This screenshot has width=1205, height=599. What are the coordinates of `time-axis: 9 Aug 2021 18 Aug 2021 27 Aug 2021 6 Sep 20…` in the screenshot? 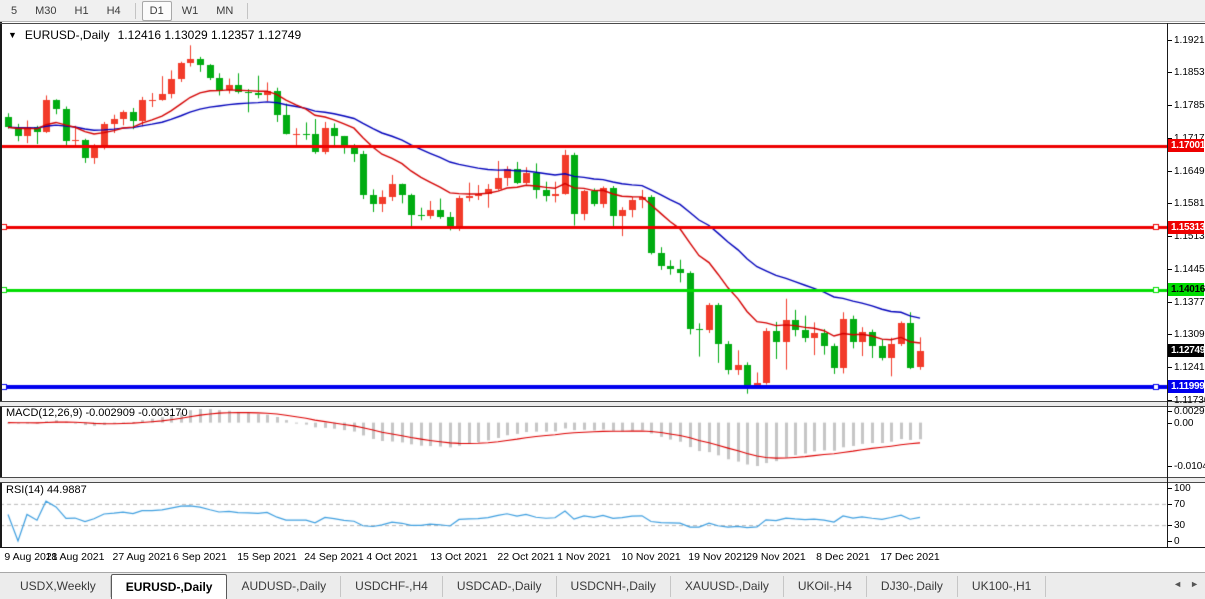 It's located at (602, 560).